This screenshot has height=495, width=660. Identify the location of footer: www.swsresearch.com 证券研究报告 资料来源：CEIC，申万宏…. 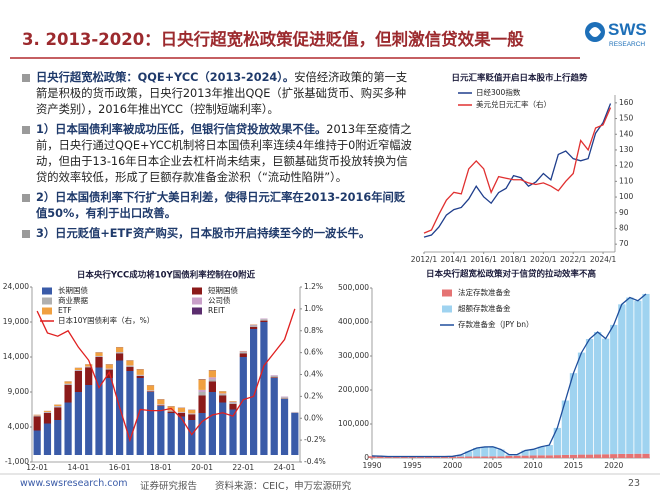
(330, 484).